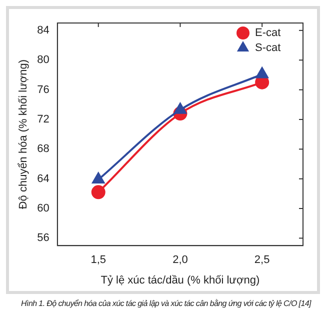 The image size is (332, 330). What do you see at coordinates (43, 149) in the screenshot?
I see `y-tick-label: 68` at bounding box center [43, 149].